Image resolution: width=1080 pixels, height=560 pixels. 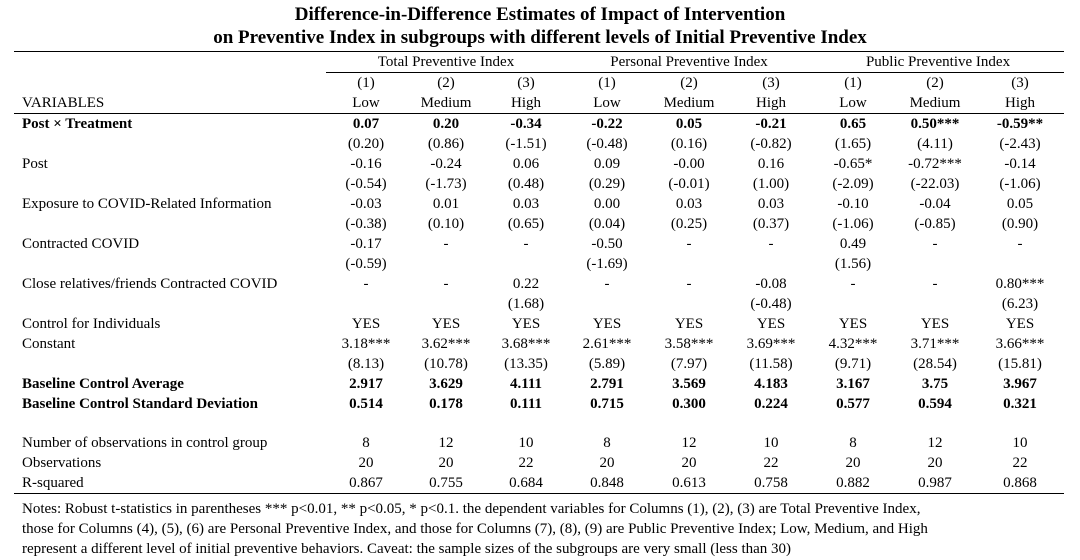 I want to click on header-blank, so click(x=170, y=83).